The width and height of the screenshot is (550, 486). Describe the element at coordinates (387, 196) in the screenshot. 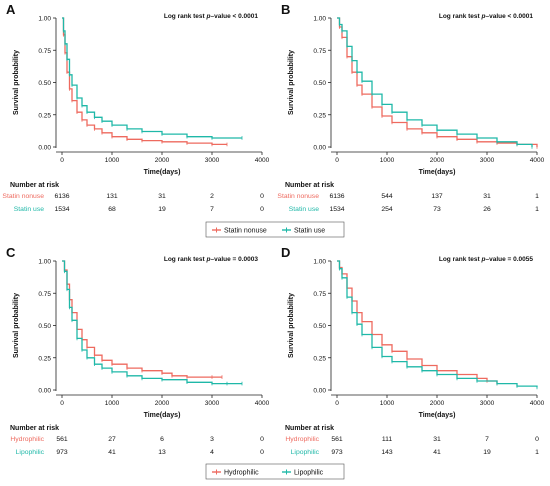

I see `risk-value: 544` at that location.